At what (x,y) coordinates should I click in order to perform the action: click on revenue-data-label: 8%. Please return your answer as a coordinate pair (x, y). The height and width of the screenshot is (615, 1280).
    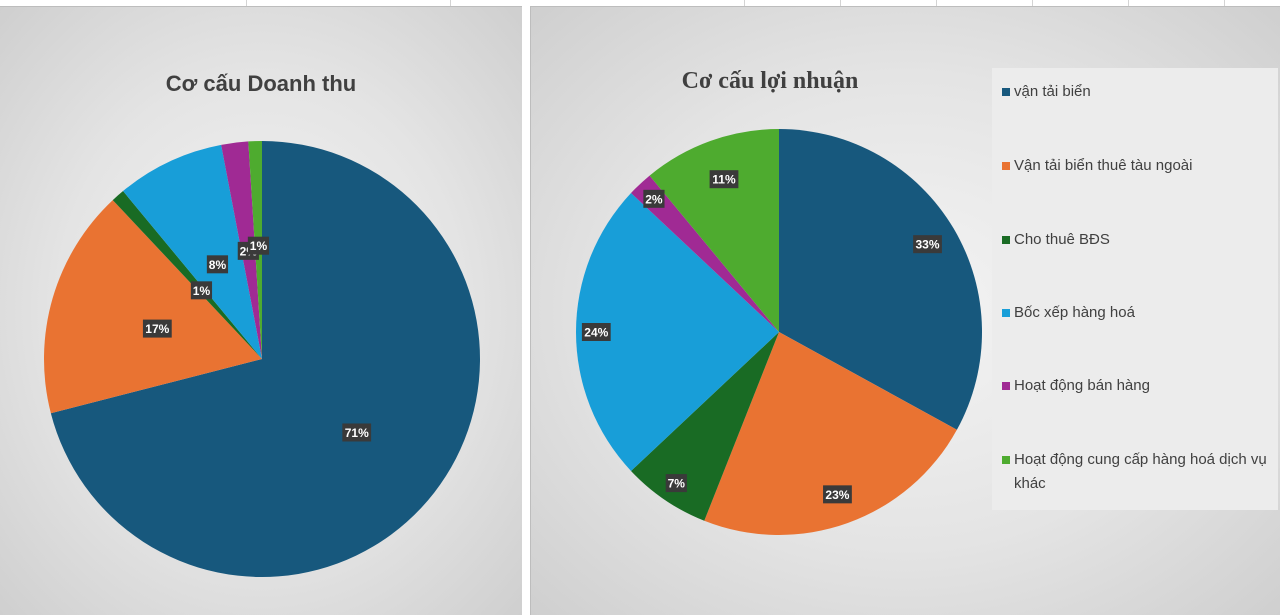
    Looking at the image, I should click on (218, 265).